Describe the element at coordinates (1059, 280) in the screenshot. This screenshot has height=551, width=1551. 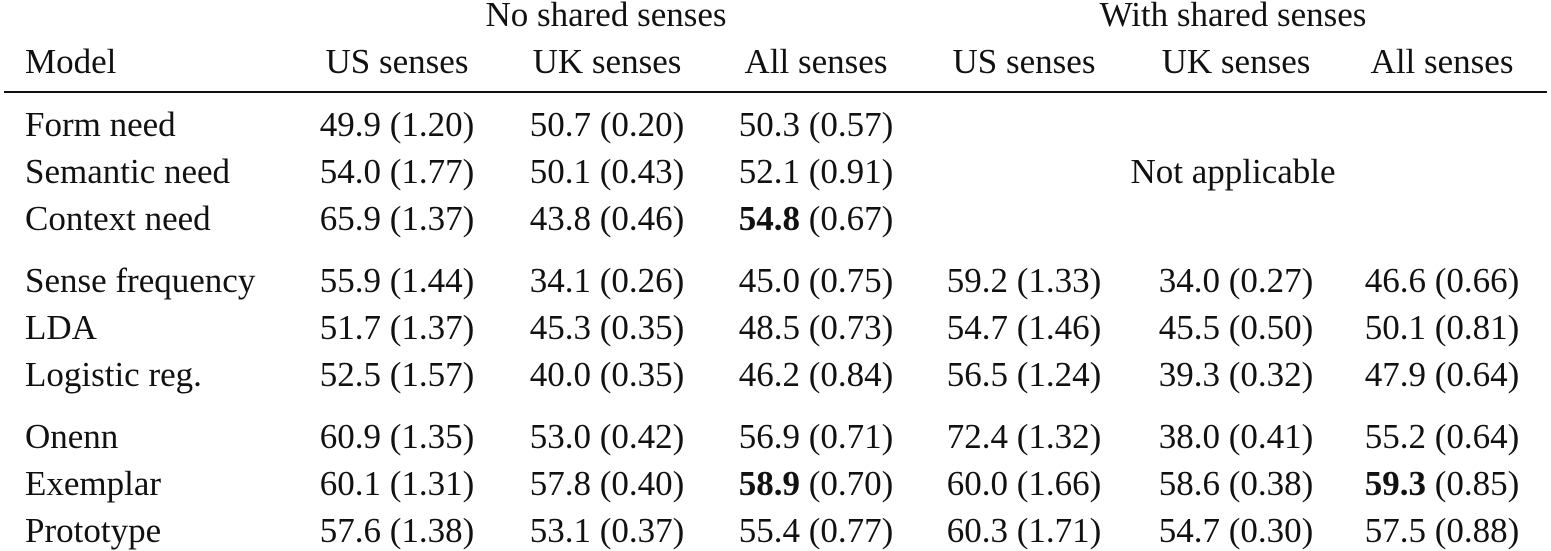
I see `cell-stddev: (1.33)` at that location.